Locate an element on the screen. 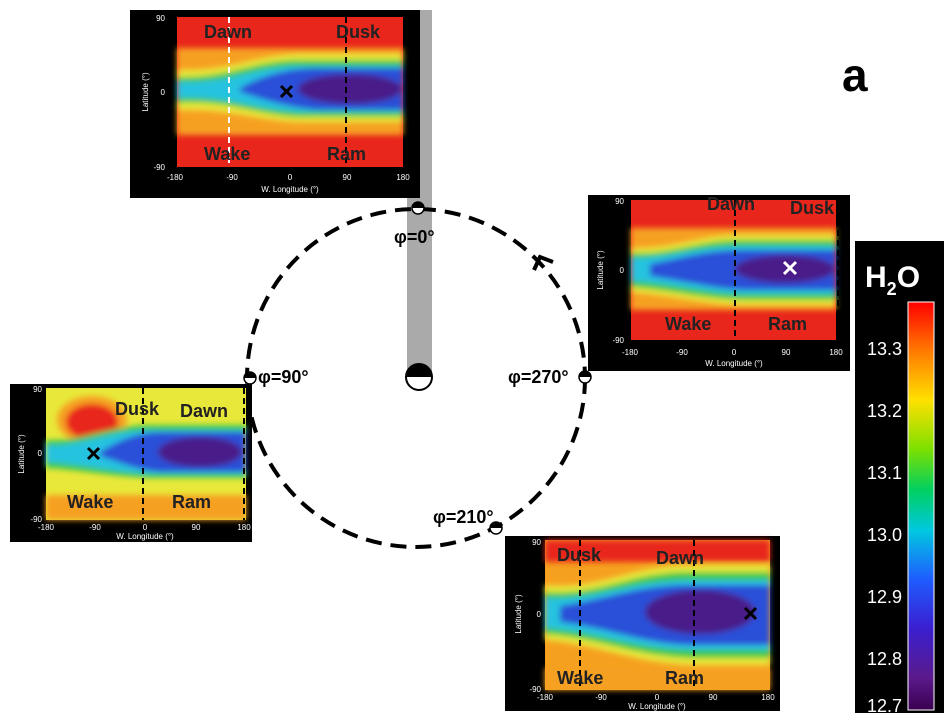  moon-marker-phi270 is located at coordinates (585, 377).